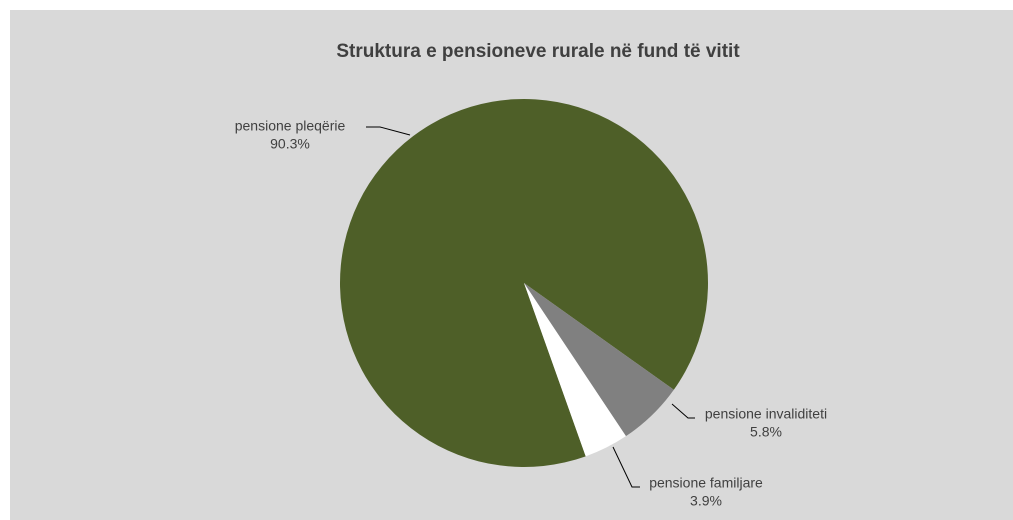 Image resolution: width=1013 pixels, height=520 pixels. I want to click on category-label: pensione pleqërie, so click(290, 126).